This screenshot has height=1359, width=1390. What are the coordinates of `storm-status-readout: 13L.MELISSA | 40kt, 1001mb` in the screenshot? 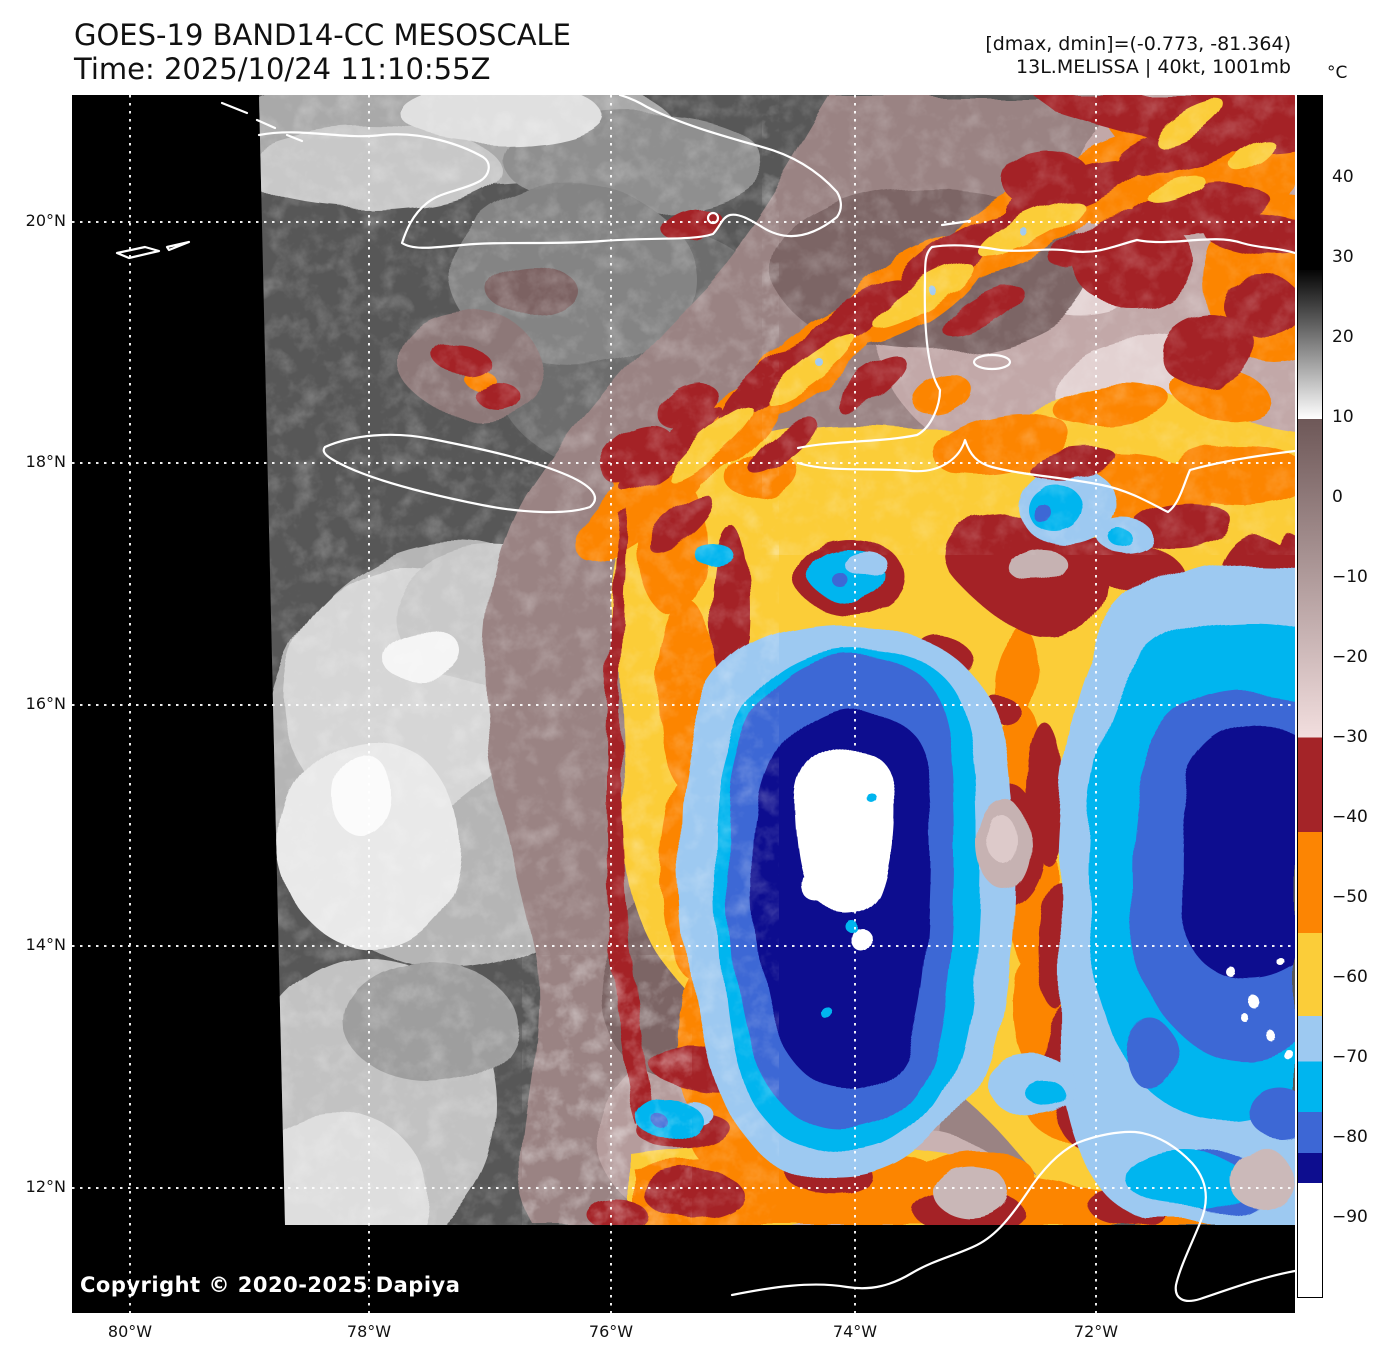 It's located at (1153, 67).